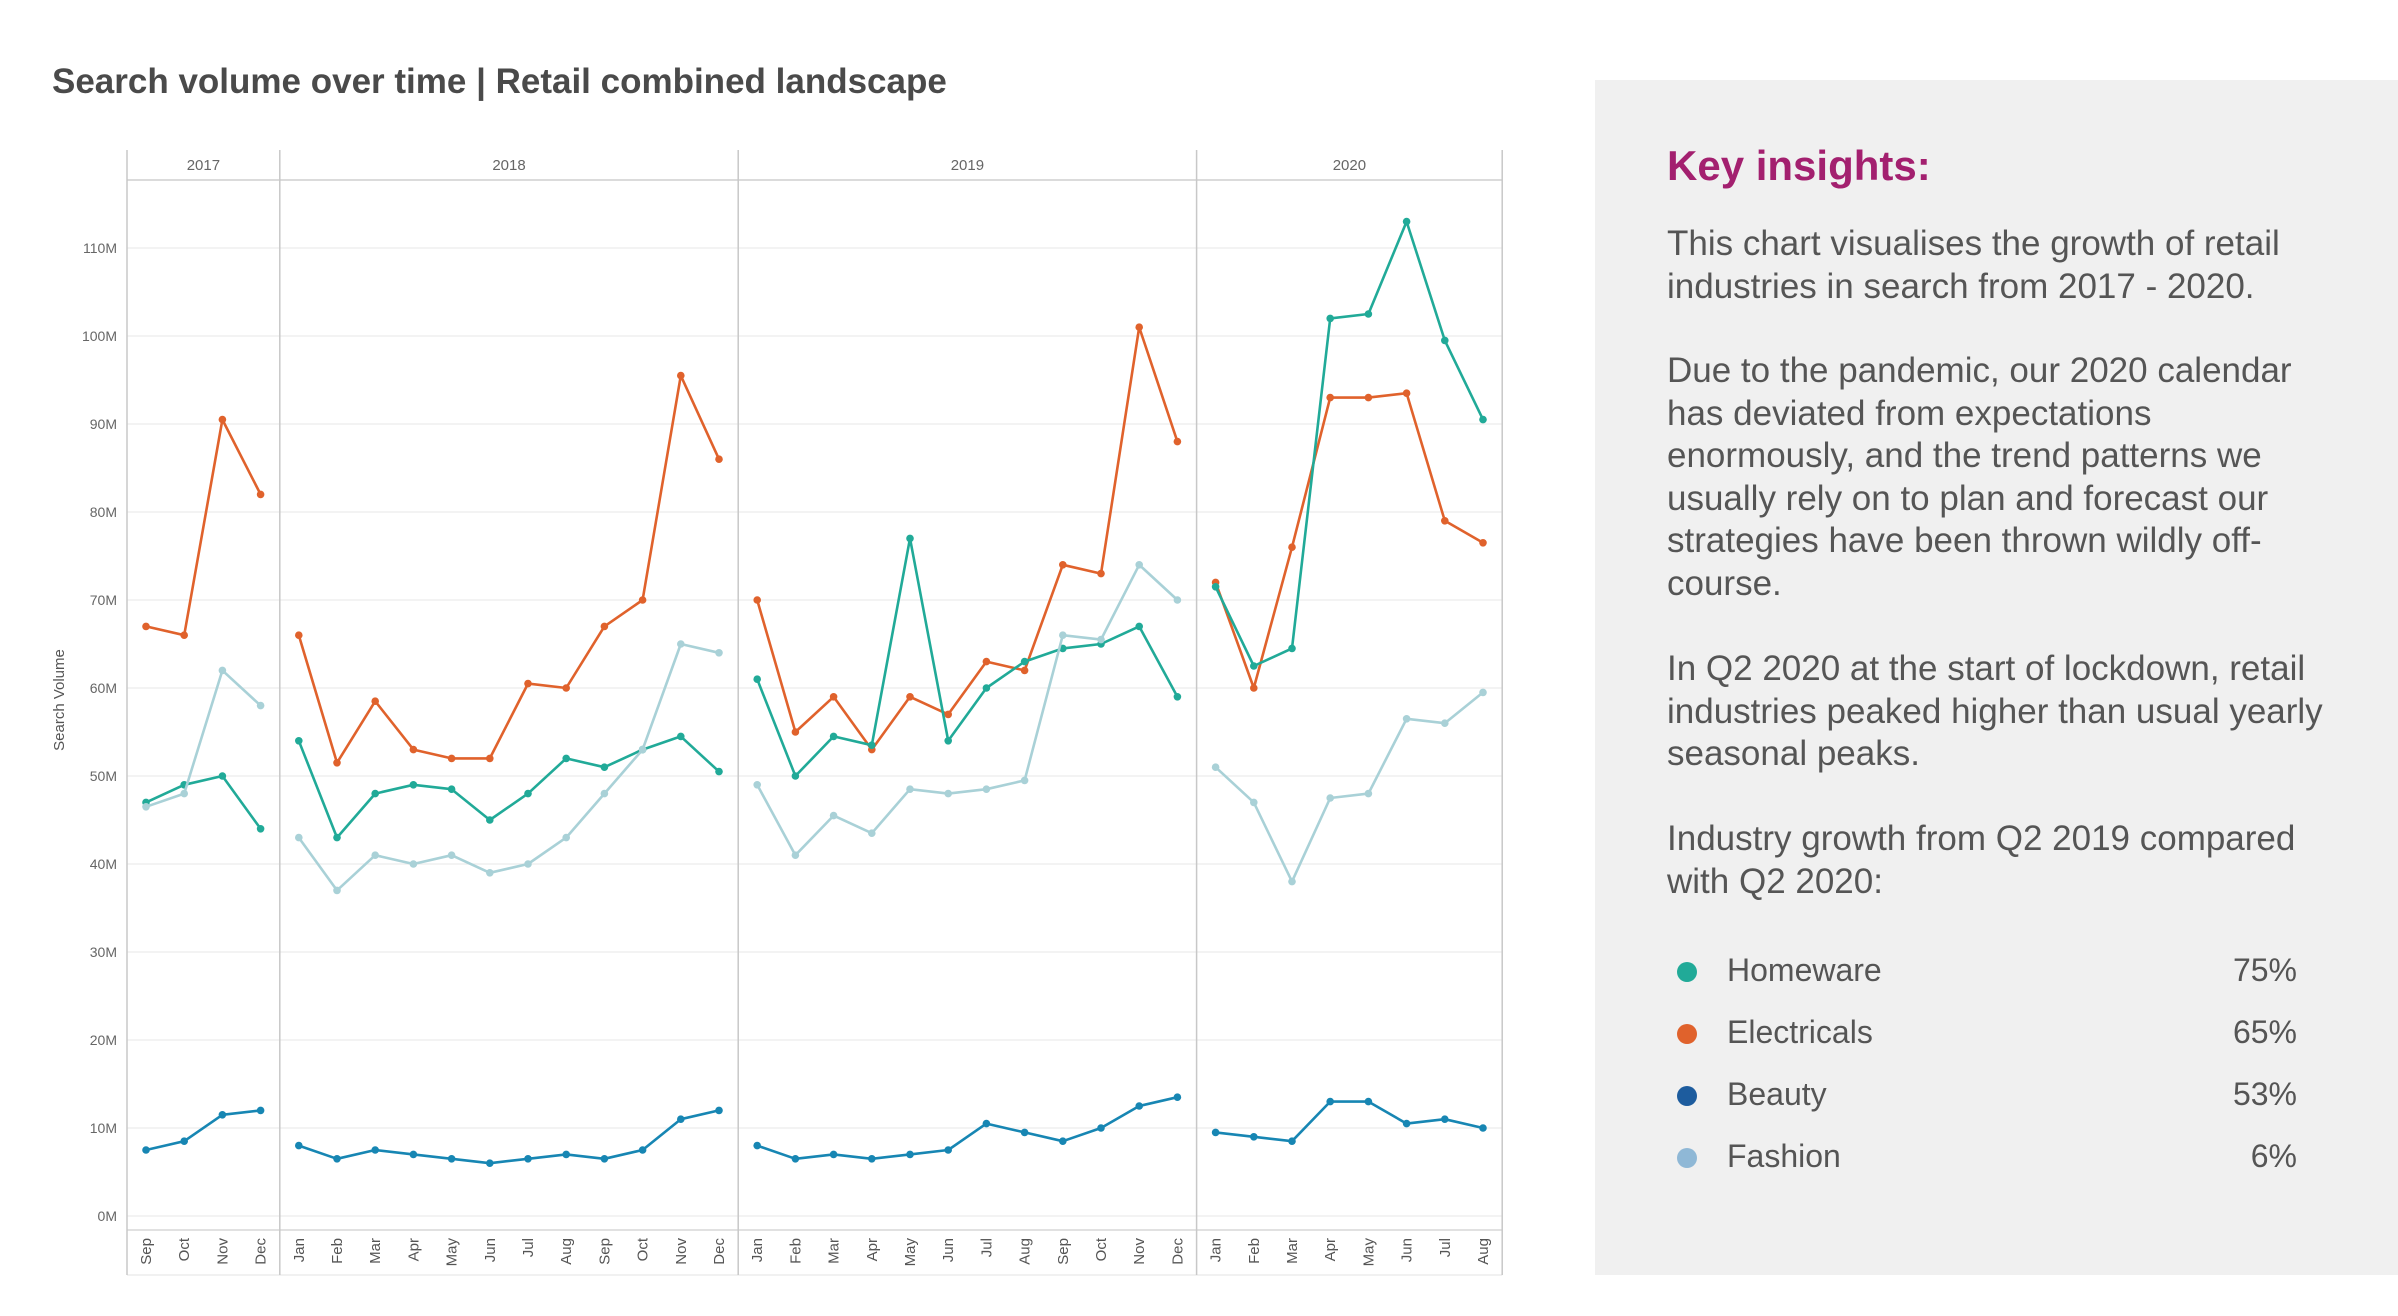 The height and width of the screenshot is (1316, 2398). I want to click on legend-dot, so click(1687, 972).